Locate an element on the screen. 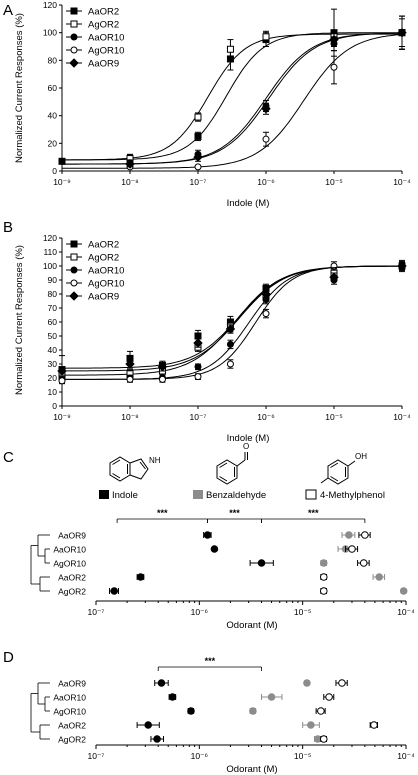 This screenshot has width=418, height=775. panel-d-xlabel: Odorant (M) is located at coordinates (251, 769).